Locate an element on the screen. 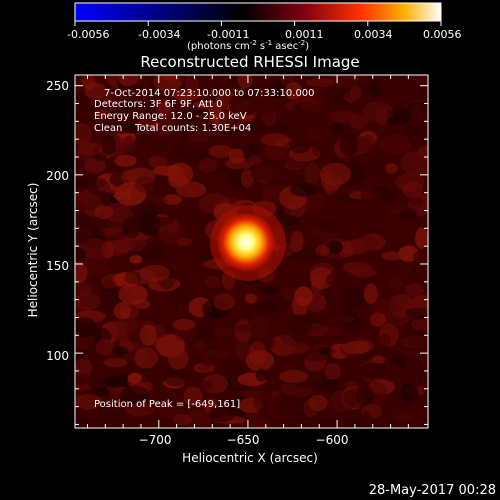 The image size is (500, 500). info-time-range: 7-Oct-2014 07:23:10.000 to 07:33:10.000 is located at coordinates (209, 93).